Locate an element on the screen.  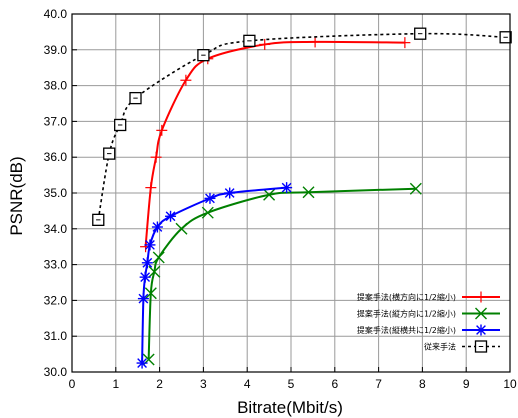
x-tick-label: 0 is located at coordinates (72, 384).